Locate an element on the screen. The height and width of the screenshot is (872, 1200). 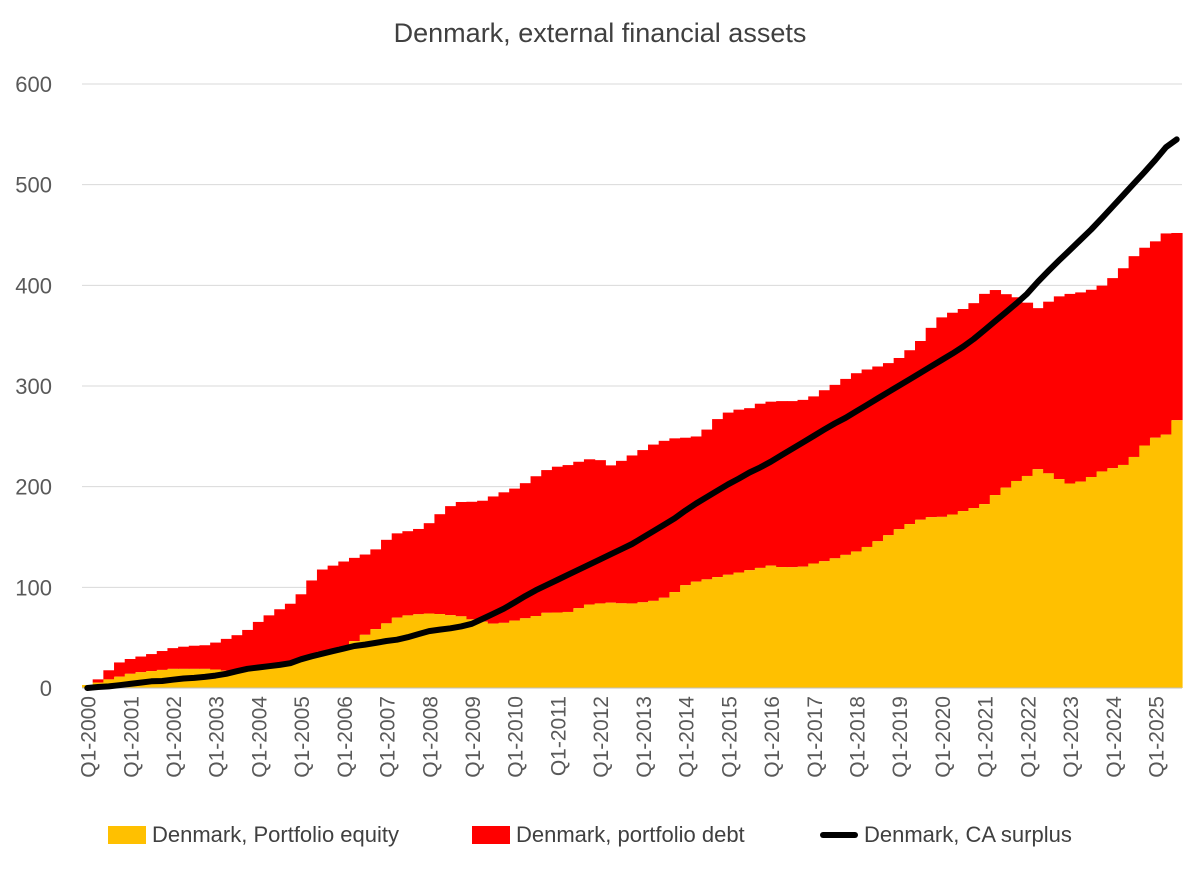
x-tick-label: Q1-2015 is located at coordinates (729, 737).